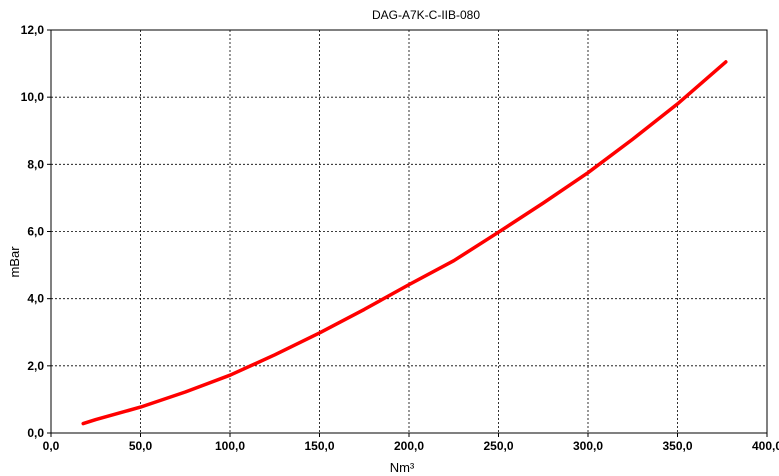  What do you see at coordinates (498, 446) in the screenshot?
I see `x-tick-label: 250,0` at bounding box center [498, 446].